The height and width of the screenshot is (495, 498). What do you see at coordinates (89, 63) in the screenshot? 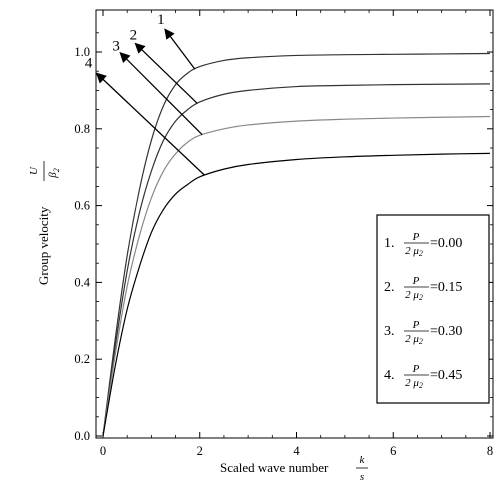
I see `curve-label-4: 4` at bounding box center [89, 63].